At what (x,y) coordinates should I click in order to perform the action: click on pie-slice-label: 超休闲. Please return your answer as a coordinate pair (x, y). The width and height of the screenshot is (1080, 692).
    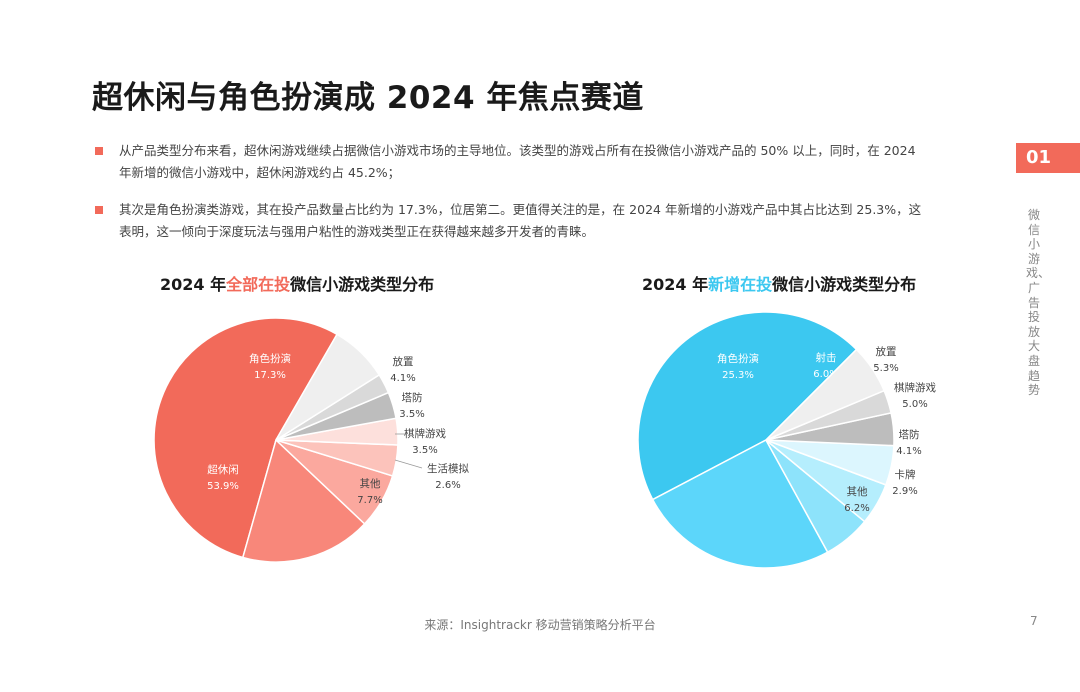
    Looking at the image, I should click on (223, 469).